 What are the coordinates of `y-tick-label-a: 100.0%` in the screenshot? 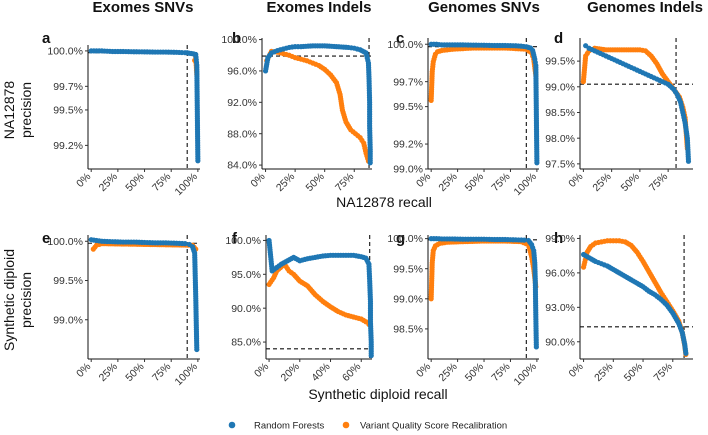 It's located at (65, 52).